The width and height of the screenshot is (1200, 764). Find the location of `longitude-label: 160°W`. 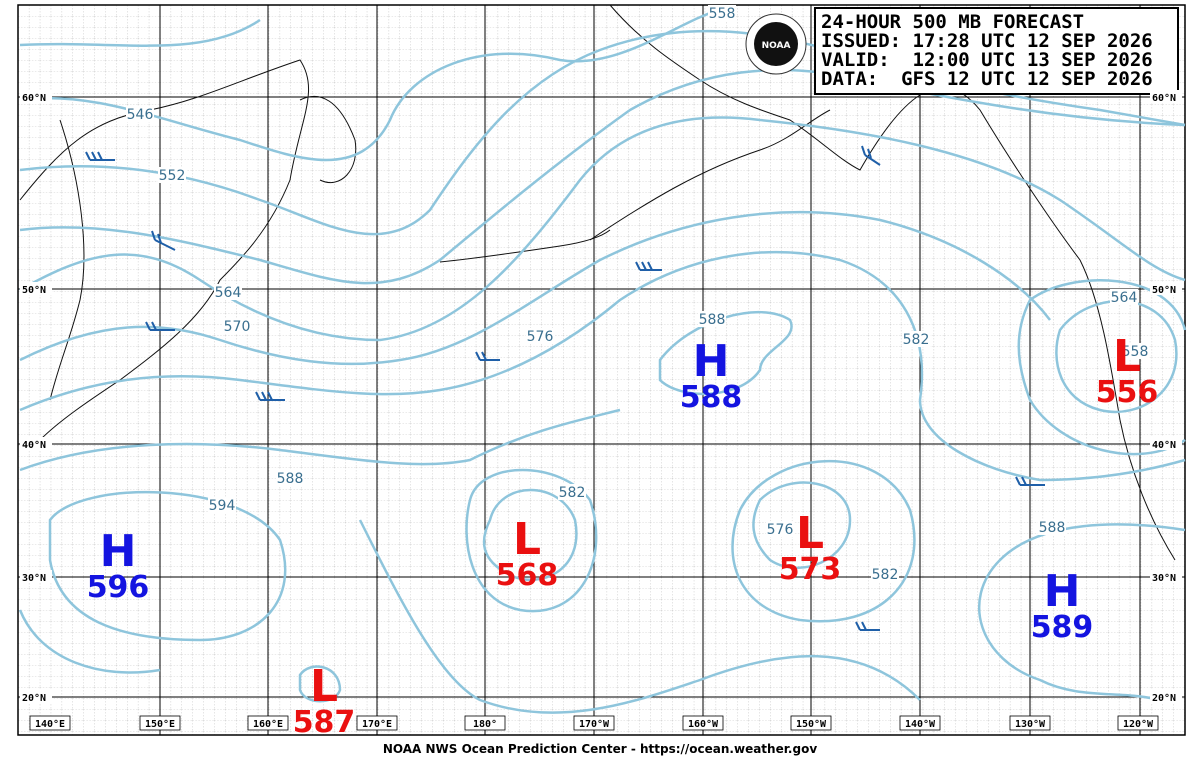

longitude-label: 160°W is located at coordinates (703, 724).